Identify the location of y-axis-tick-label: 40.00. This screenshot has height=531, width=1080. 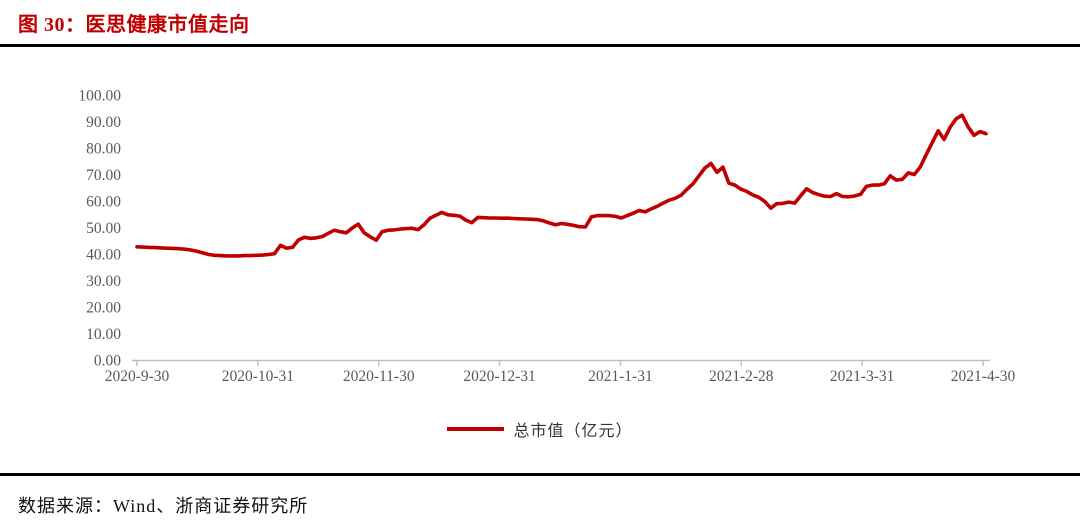
(103, 255).